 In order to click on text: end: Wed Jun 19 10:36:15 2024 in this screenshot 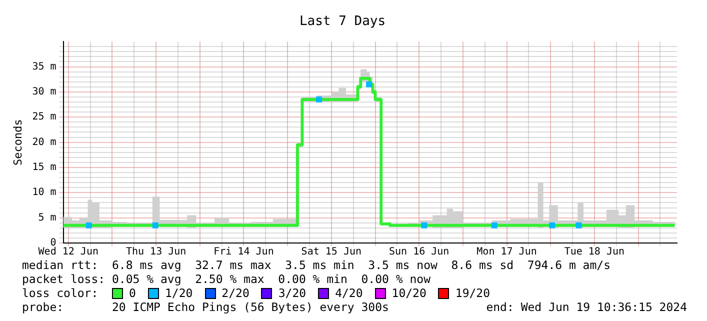, I will do `click(586, 307)`.